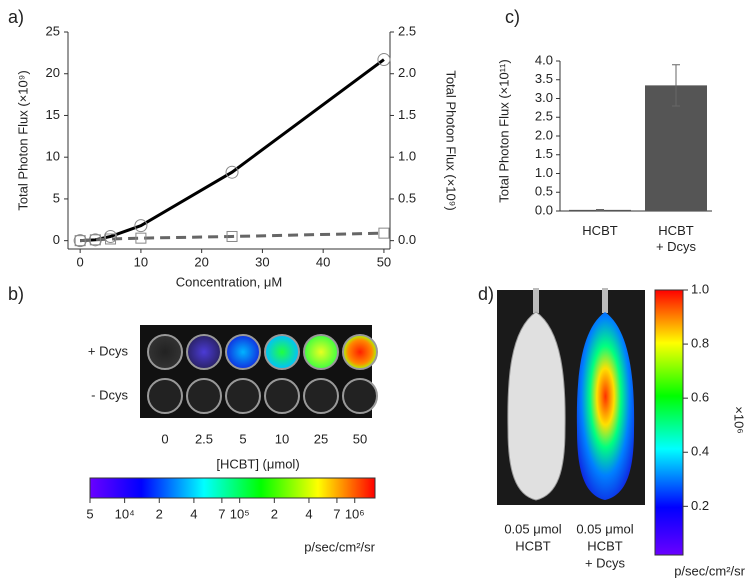 Image resolution: width=751 pixels, height=586 pixels. I want to click on y-tick-label: 0.5, so click(544, 191).